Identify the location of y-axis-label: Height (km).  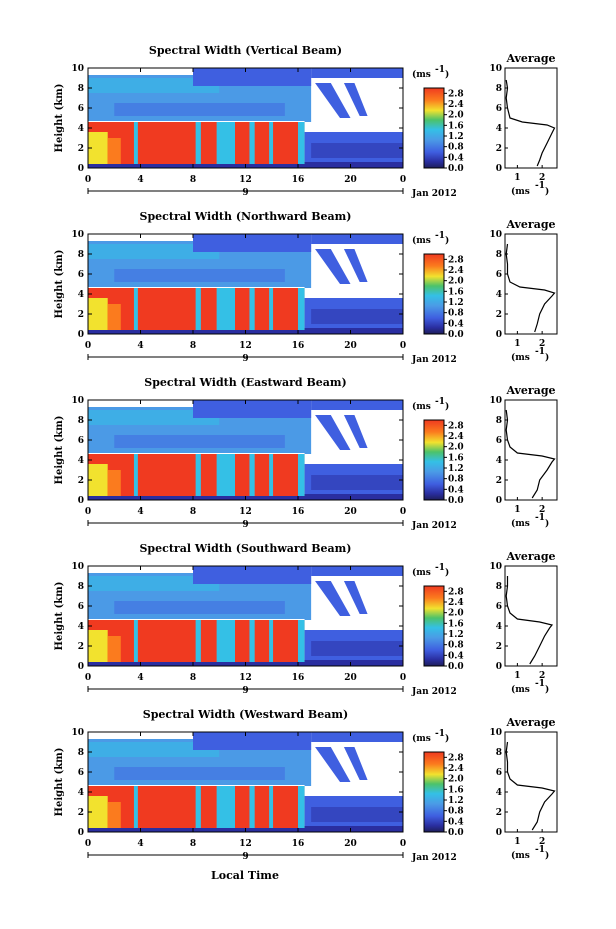
(59, 782).